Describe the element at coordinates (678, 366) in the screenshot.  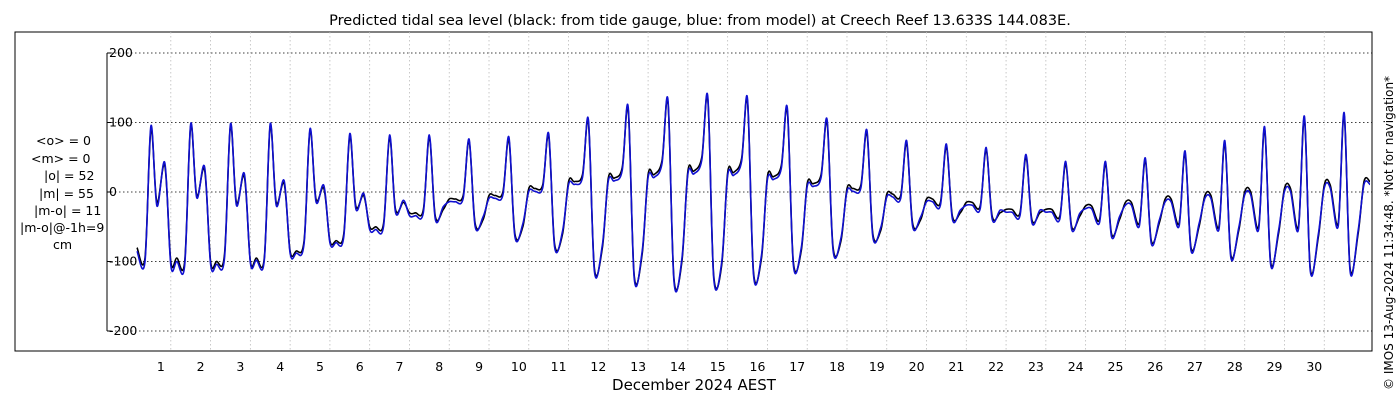
I see `x-tick-label: 14` at that location.